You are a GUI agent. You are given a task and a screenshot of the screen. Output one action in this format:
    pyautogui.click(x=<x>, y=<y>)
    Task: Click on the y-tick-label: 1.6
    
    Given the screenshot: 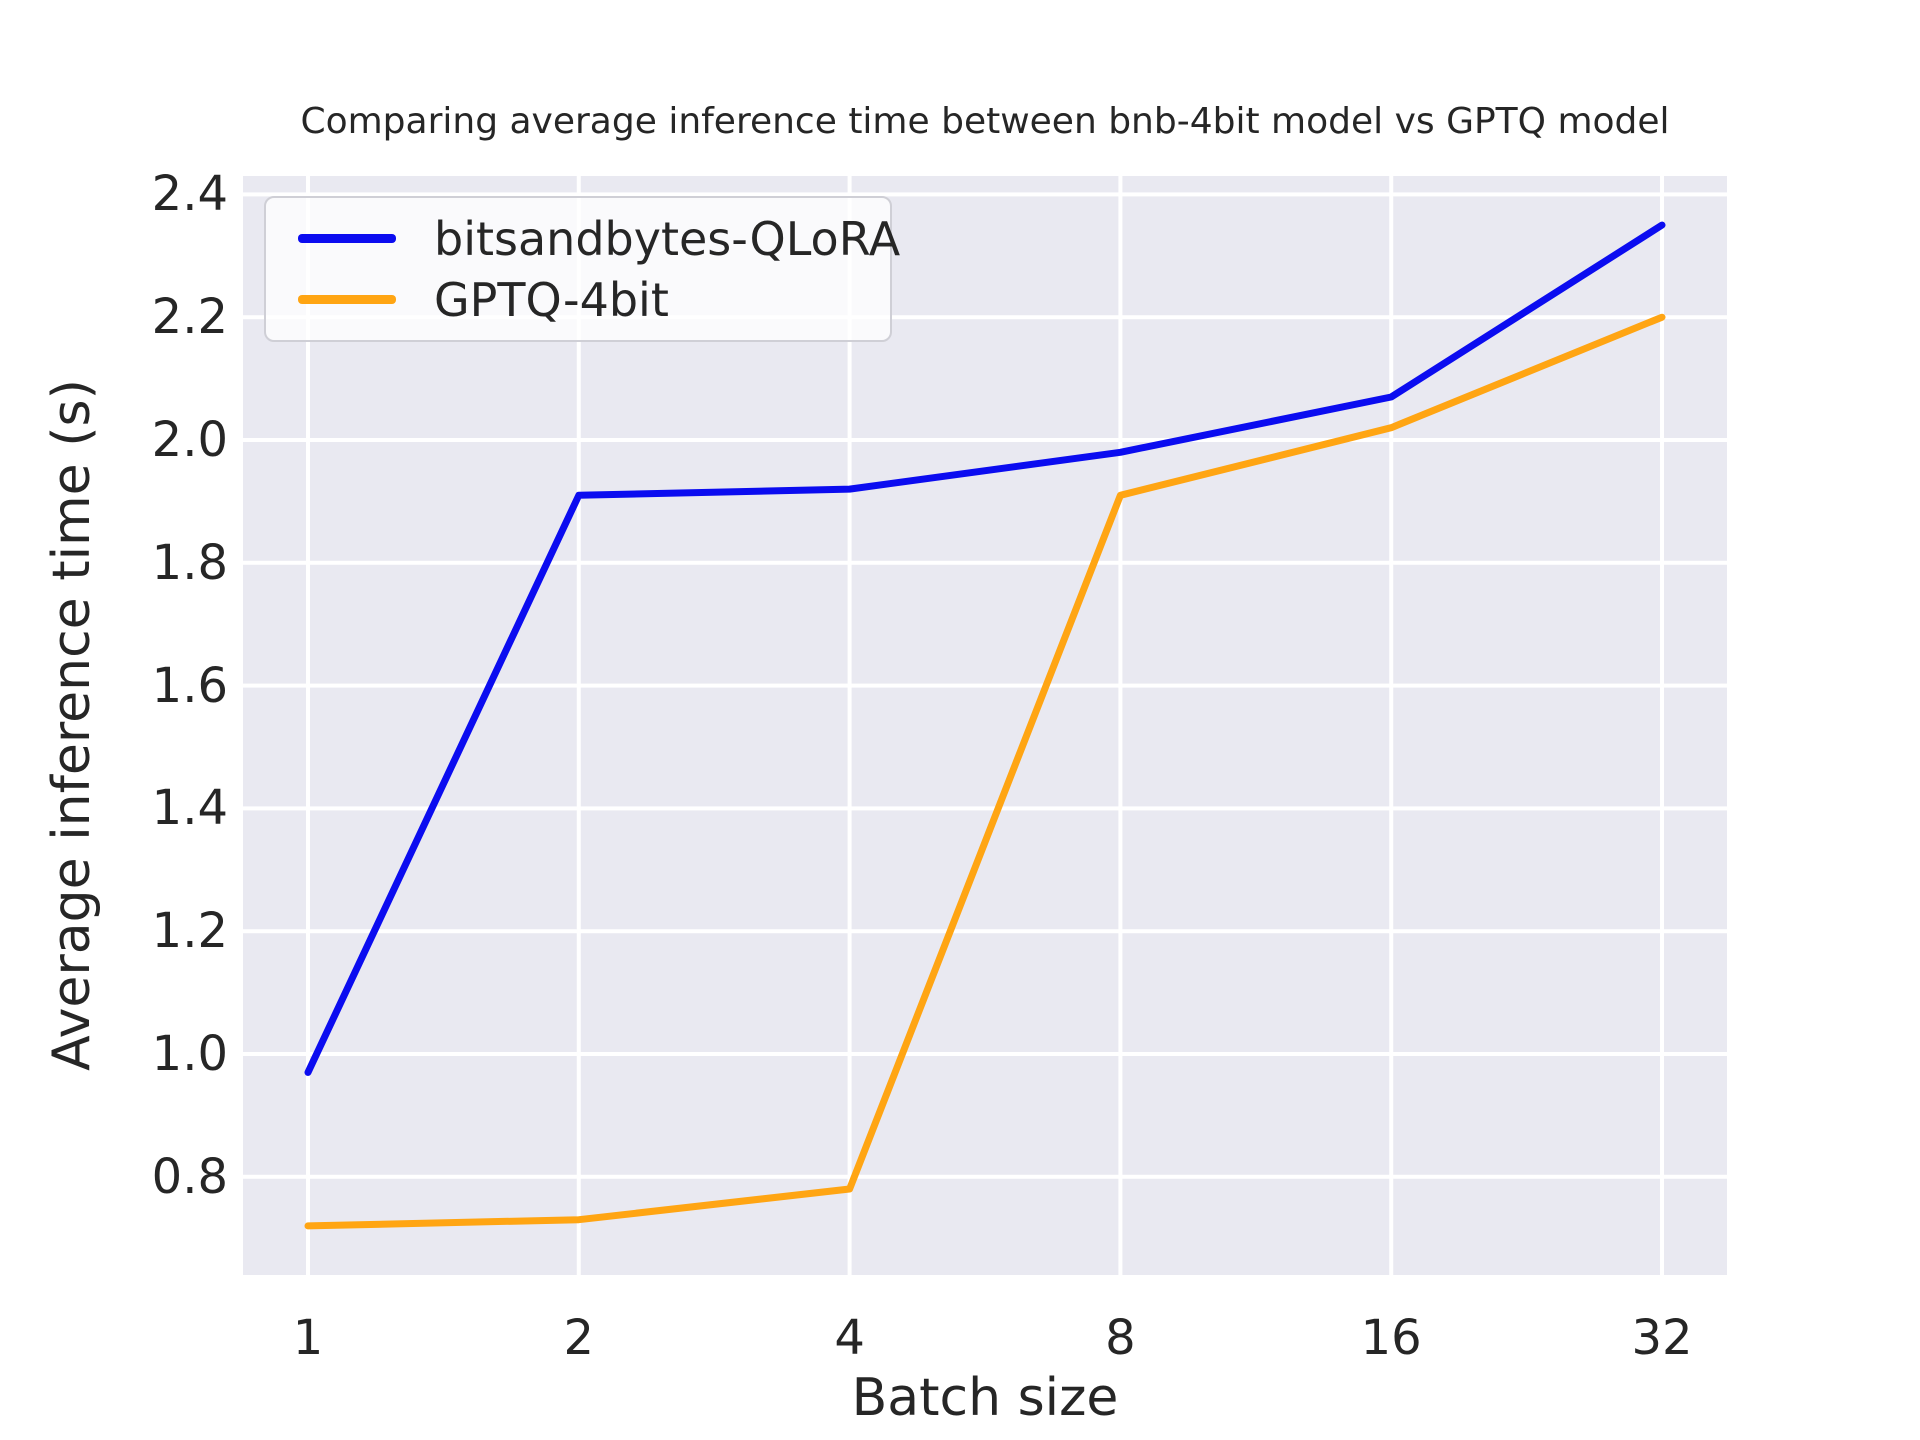 What is the action you would take?
    pyautogui.click(x=189, y=685)
    